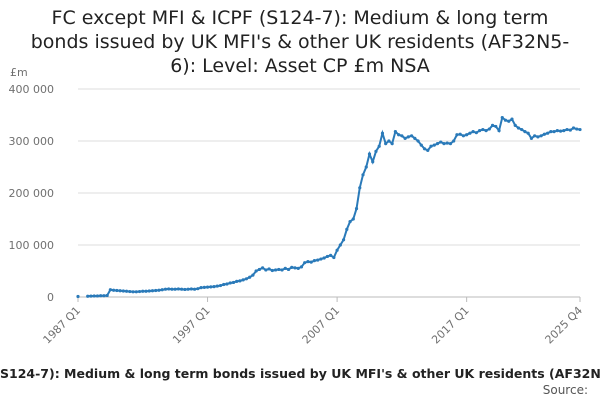 This screenshot has height=400, width=600. What do you see at coordinates (32, 245) in the screenshot?
I see `y-tick-label: 100 000` at bounding box center [32, 245].